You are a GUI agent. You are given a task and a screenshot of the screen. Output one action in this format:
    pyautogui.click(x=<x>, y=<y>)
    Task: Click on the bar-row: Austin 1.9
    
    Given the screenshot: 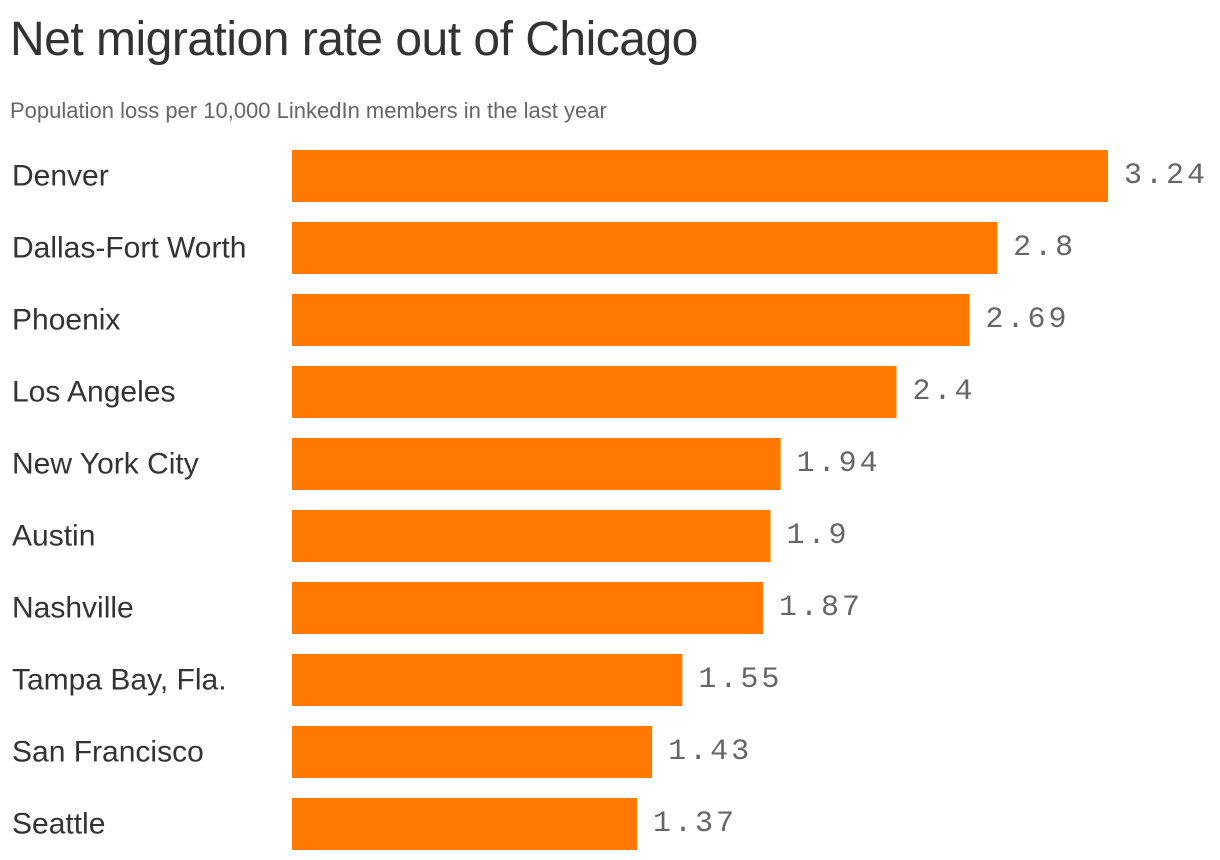 What is the action you would take?
    pyautogui.click(x=431, y=536)
    